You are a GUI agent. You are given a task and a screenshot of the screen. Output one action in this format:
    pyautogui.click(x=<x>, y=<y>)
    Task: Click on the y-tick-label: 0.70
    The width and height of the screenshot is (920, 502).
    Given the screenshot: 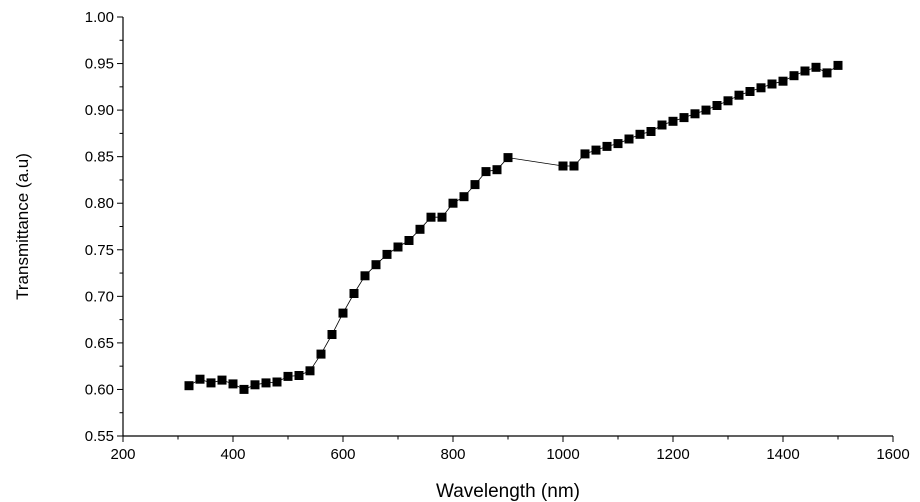 What is the action you would take?
    pyautogui.click(x=99, y=296)
    